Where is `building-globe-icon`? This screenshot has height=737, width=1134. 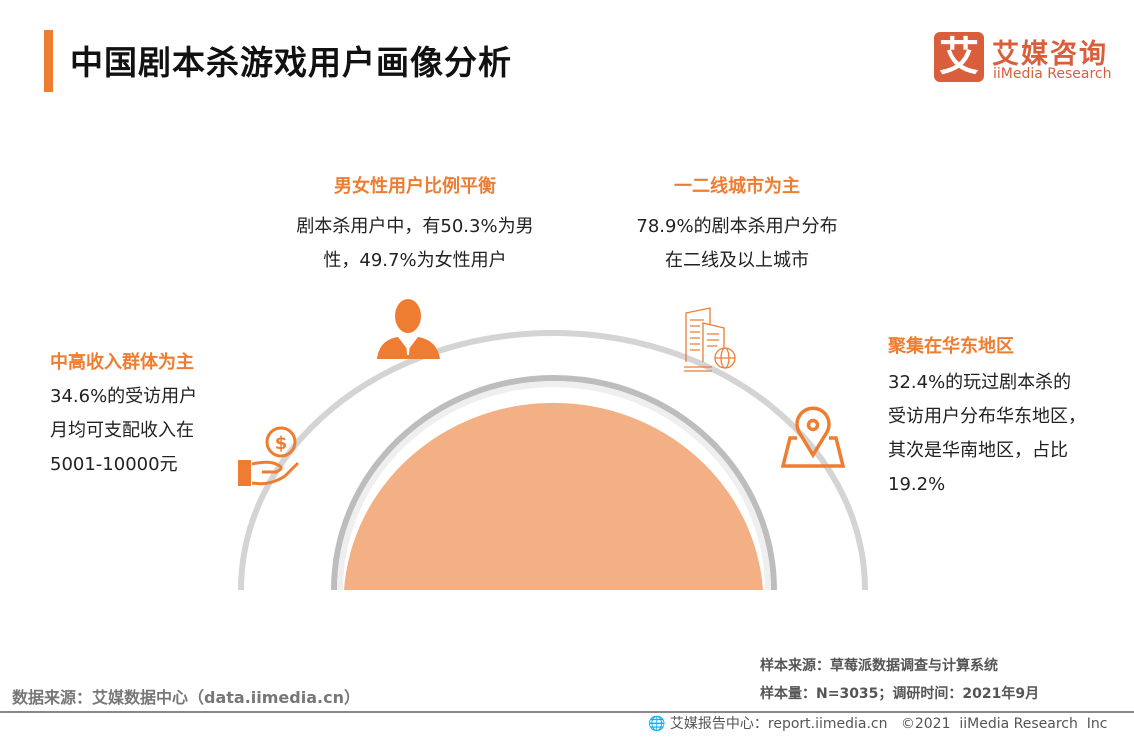
building-globe-icon is located at coordinates (710, 339).